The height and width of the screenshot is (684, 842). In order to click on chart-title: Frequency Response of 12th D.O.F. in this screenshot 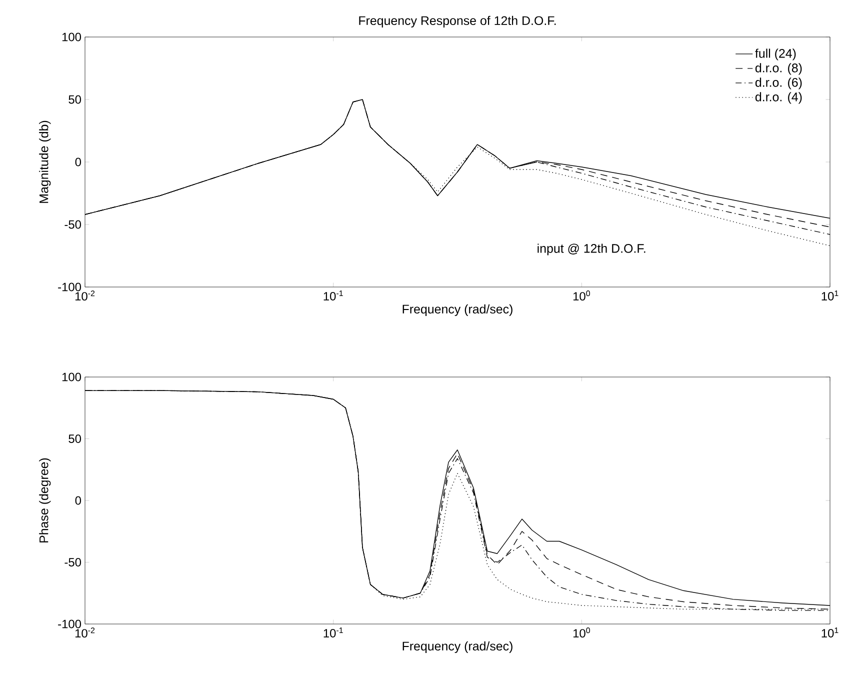, I will do `click(457, 22)`.